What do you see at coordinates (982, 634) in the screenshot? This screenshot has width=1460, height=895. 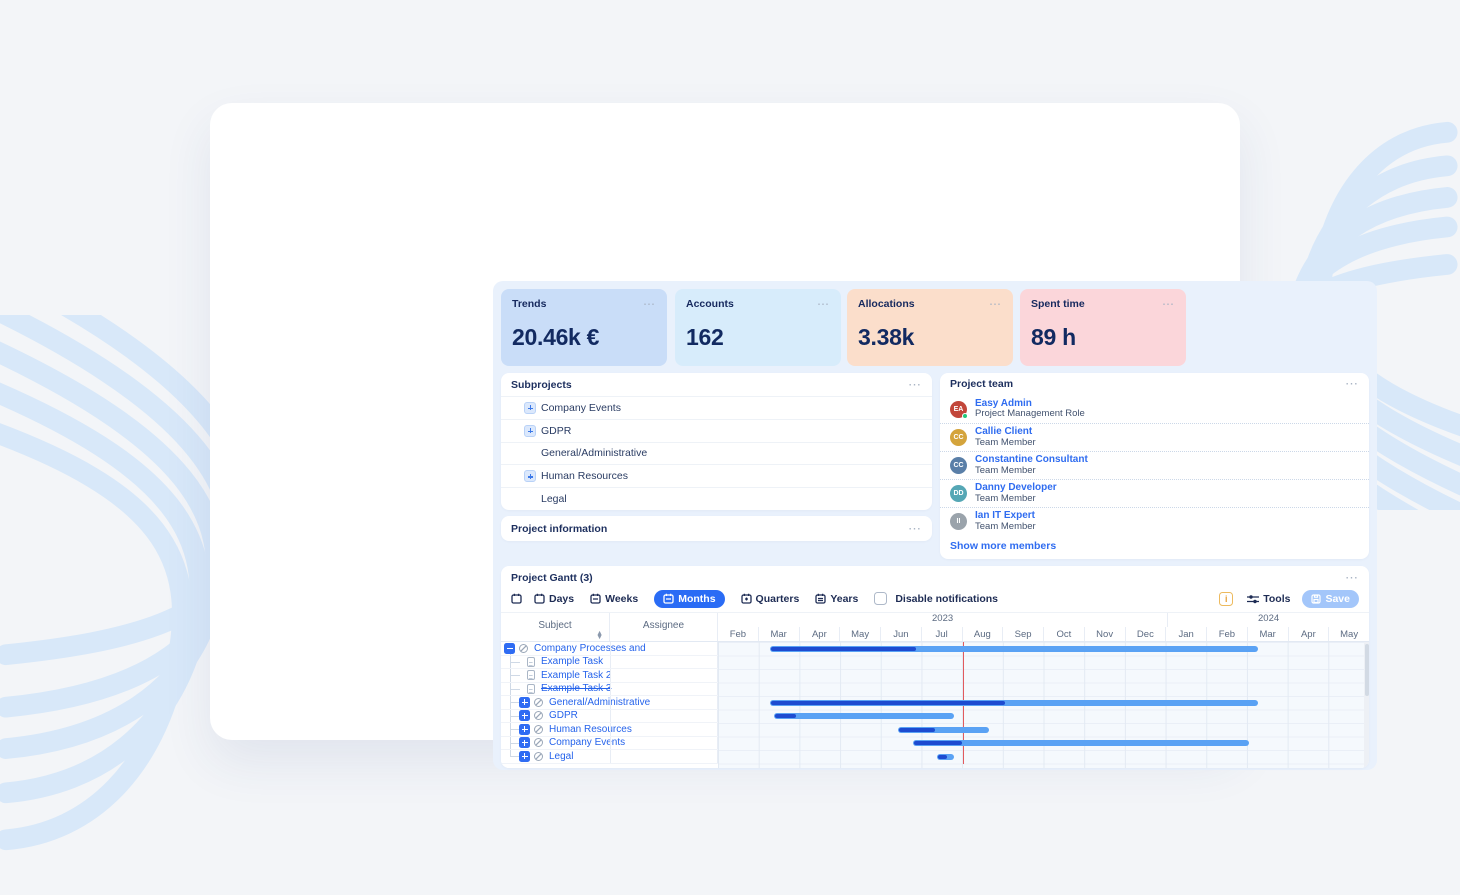 I see `month-label: Aug` at bounding box center [982, 634].